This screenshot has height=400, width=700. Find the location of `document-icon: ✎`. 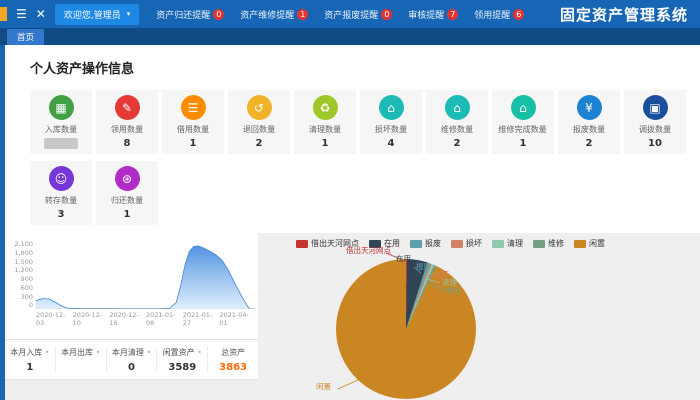

document-icon: ✎ is located at coordinates (127, 107).